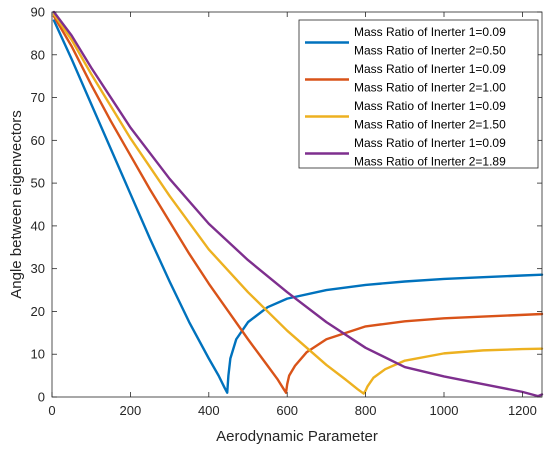 Image resolution: width=550 pixels, height=449 pixels. What do you see at coordinates (522, 410) in the screenshot?
I see `x-tick-label: 1200` at bounding box center [522, 410].